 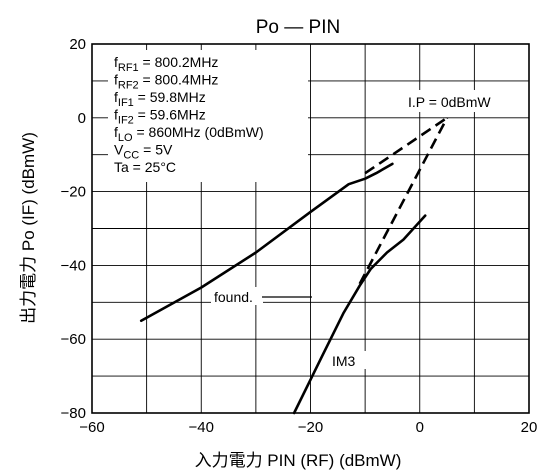 I want to click on y-tick-label: 20, so click(x=77, y=44).